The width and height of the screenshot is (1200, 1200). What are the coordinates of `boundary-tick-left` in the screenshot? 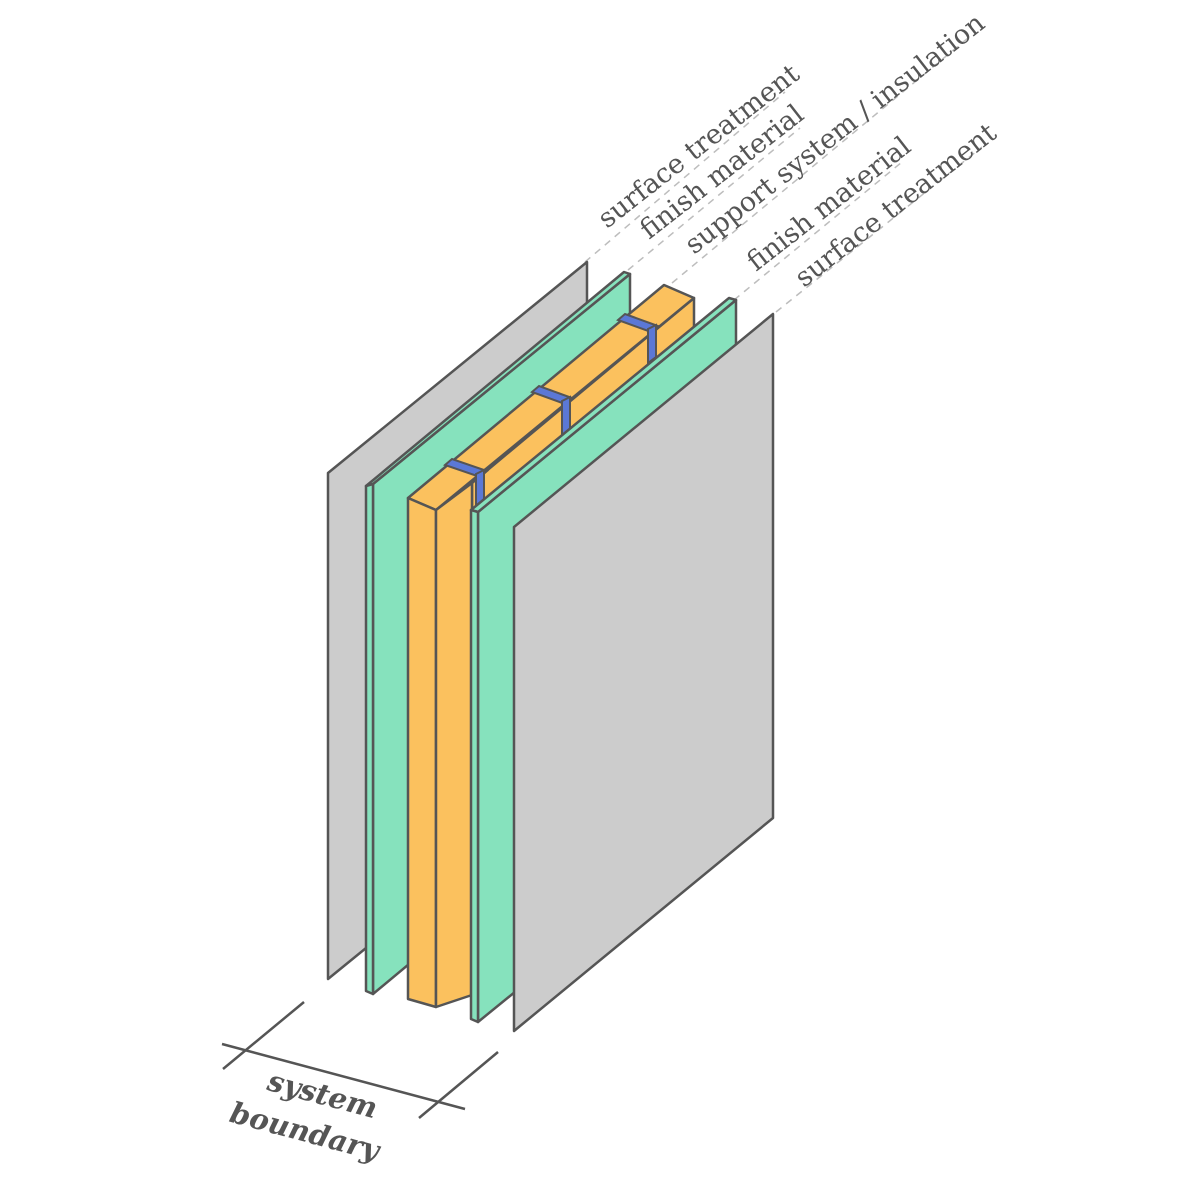 It's located at (263, 1035).